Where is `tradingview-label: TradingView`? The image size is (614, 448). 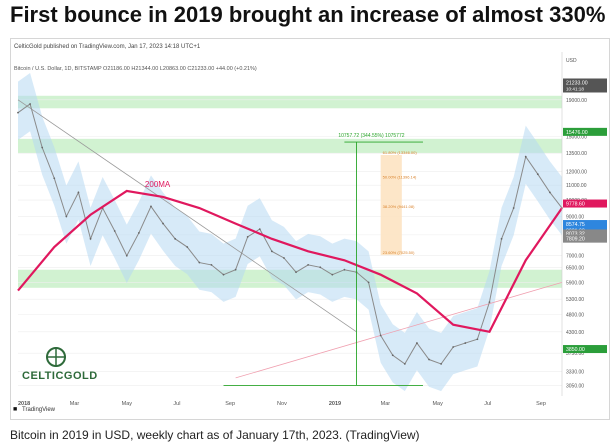 tradingview-label: TradingView is located at coordinates (39, 410).